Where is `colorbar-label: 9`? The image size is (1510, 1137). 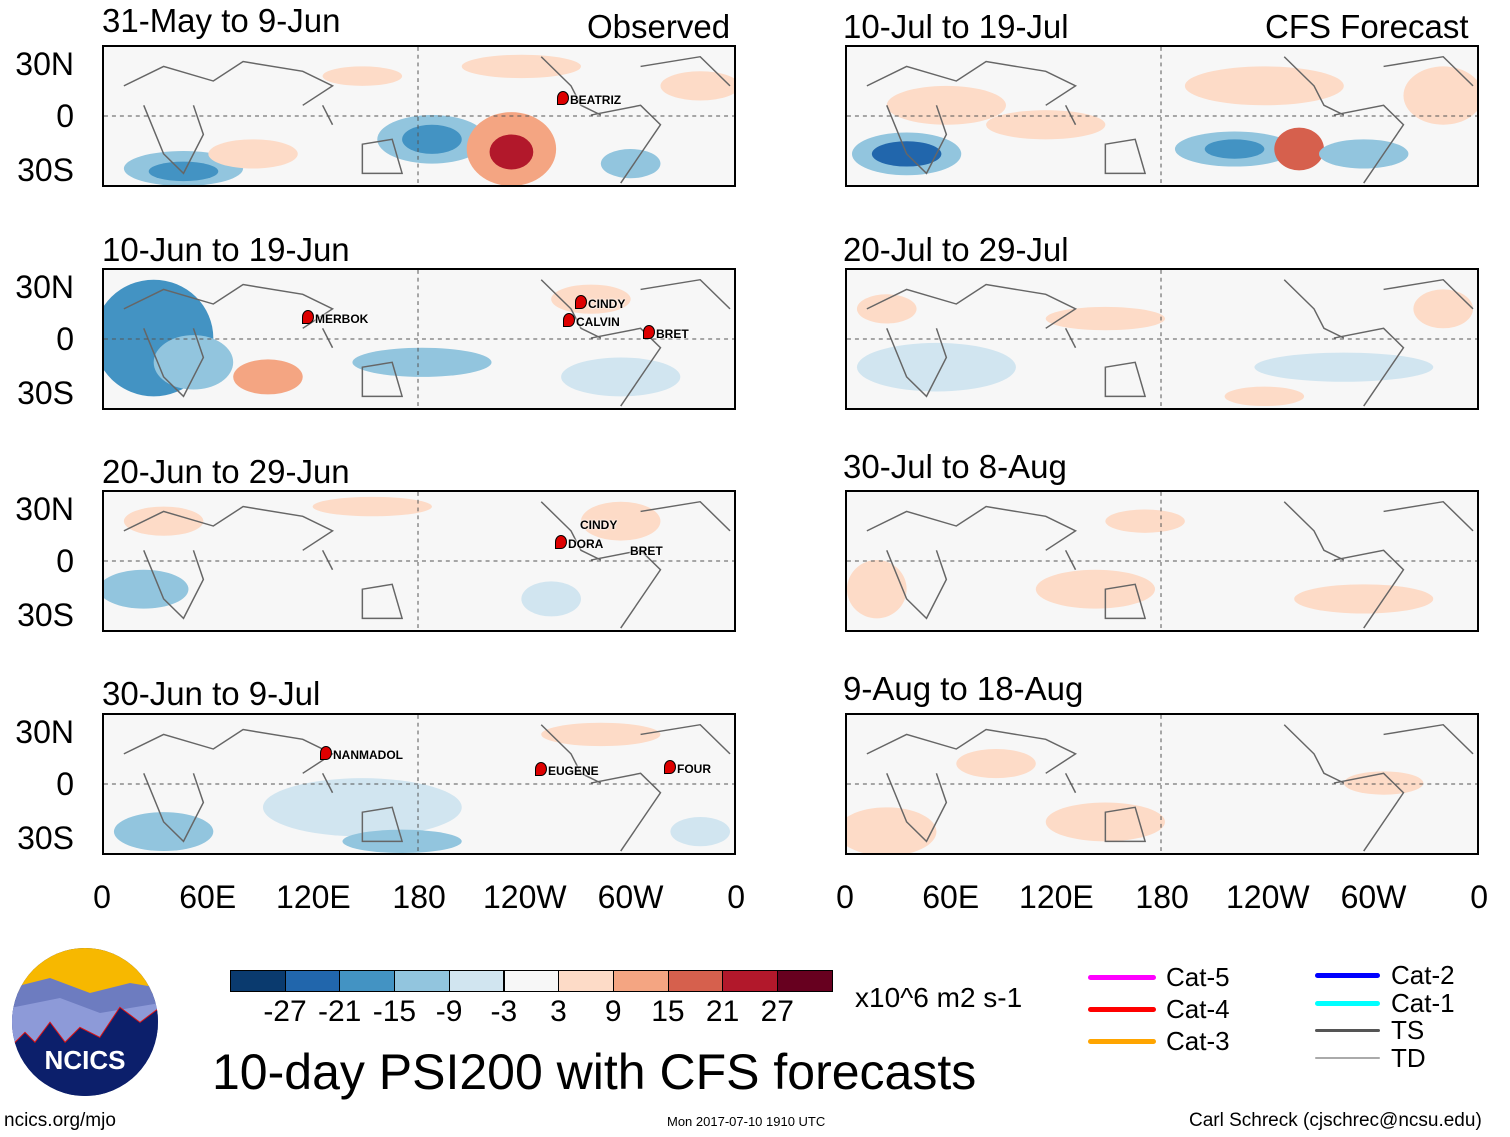 colorbar-label: 9 is located at coordinates (613, 1011).